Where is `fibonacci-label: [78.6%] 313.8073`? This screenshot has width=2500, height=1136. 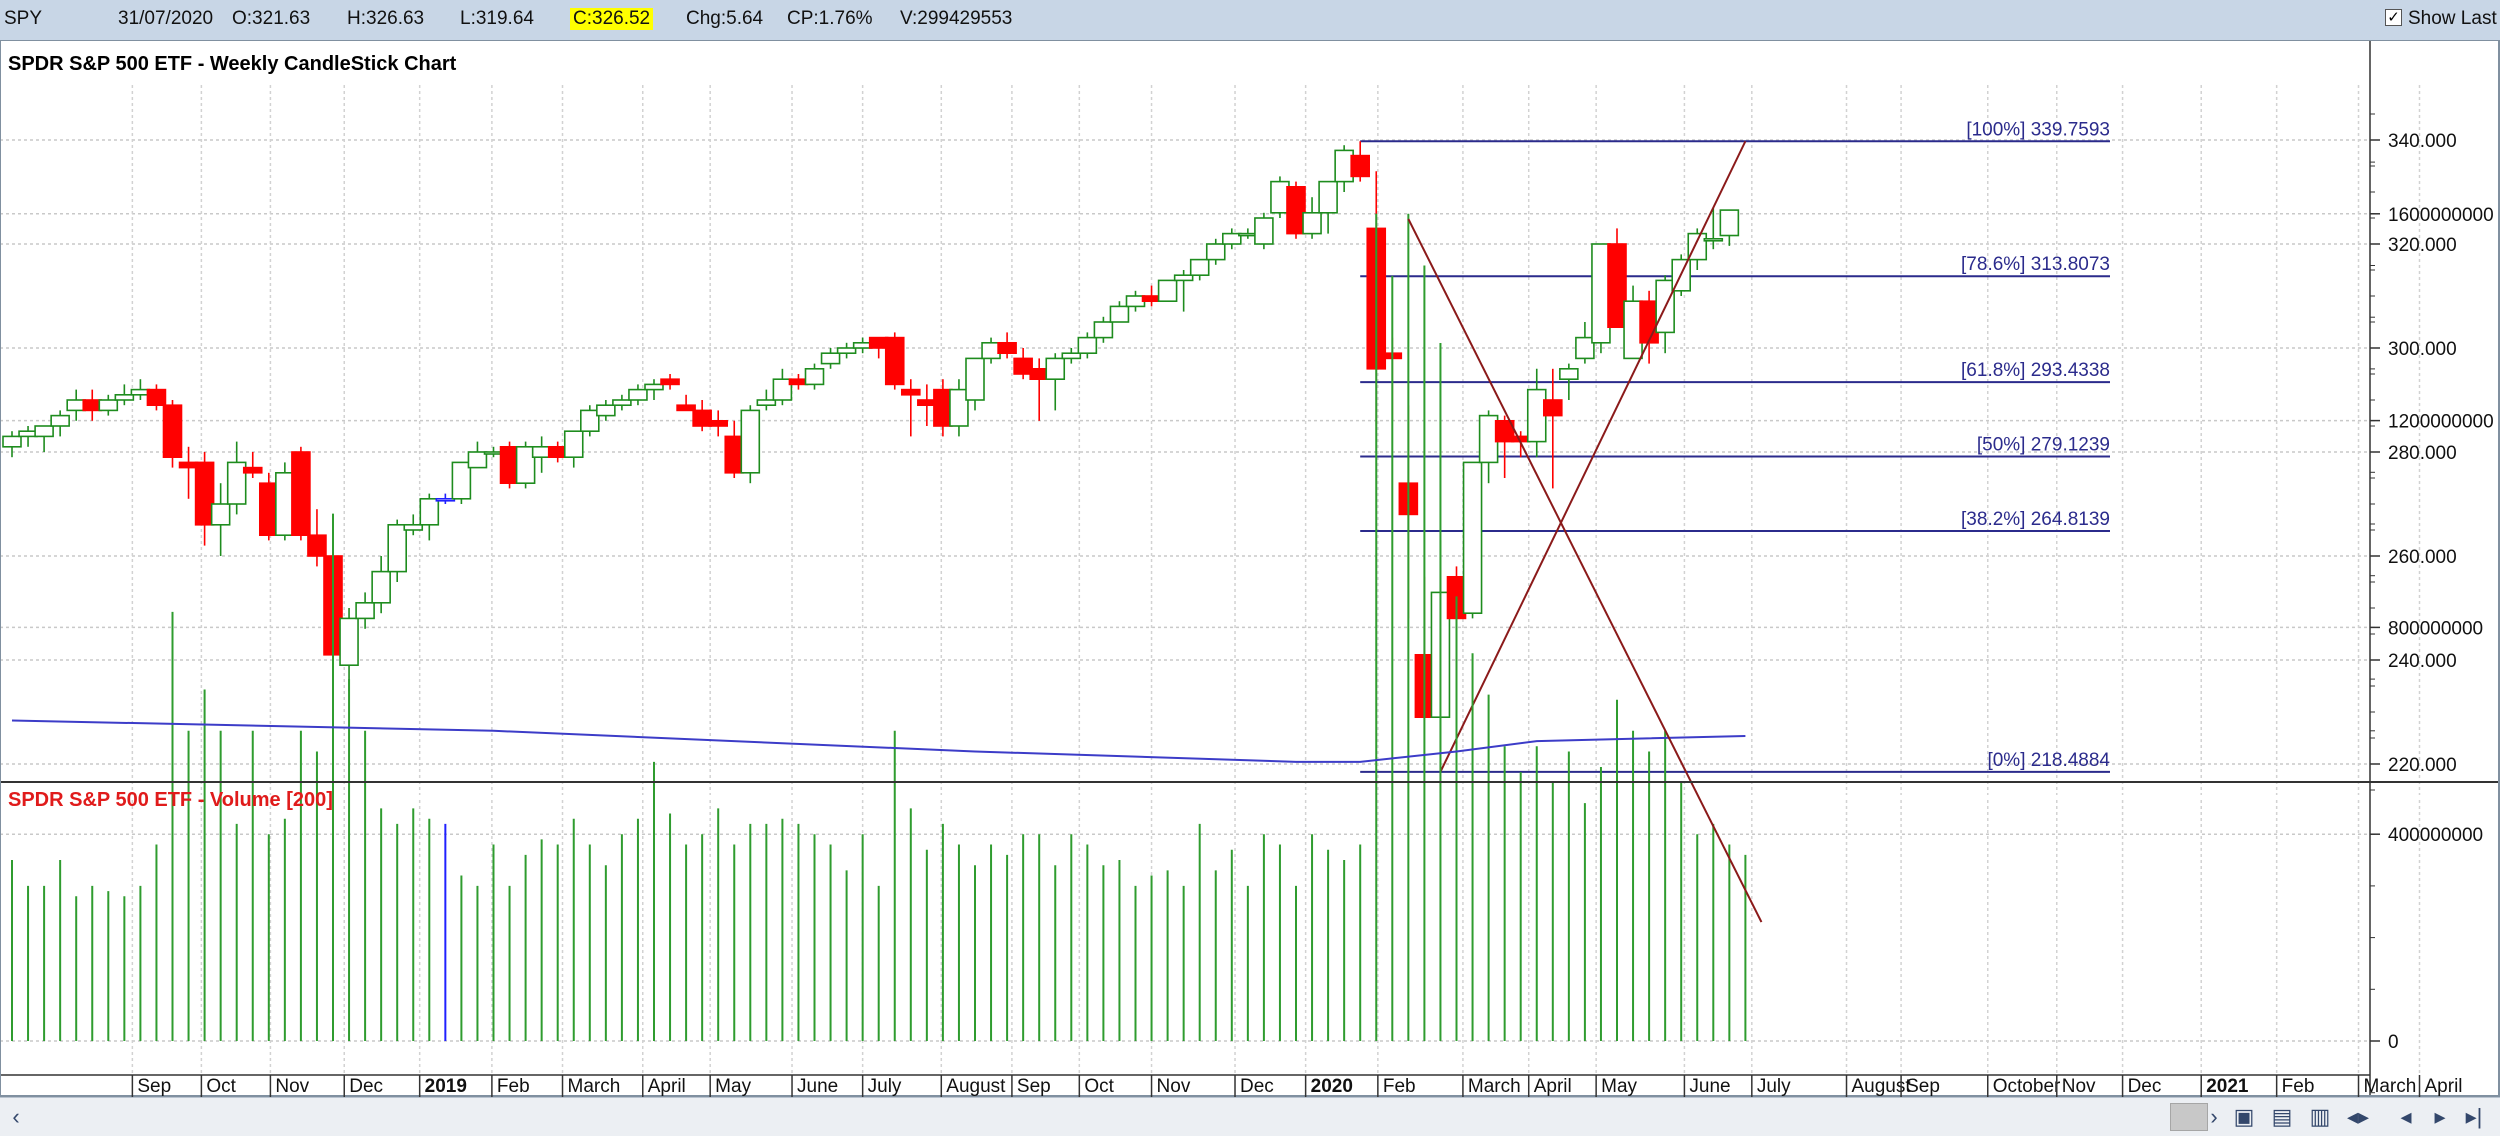 fibonacci-label: [78.6%] 313.8073 is located at coordinates (2035, 264).